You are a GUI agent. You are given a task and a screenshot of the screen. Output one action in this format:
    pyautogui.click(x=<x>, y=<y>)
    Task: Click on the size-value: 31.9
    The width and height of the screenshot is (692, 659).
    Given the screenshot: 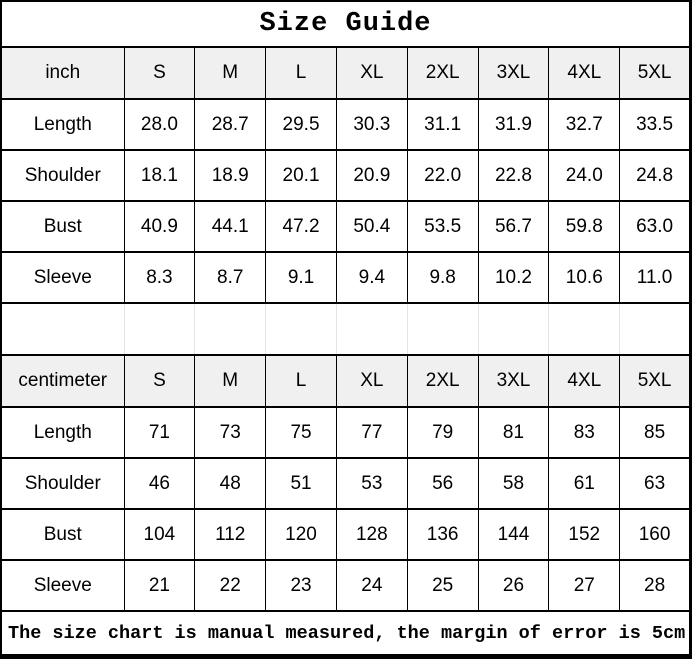 What is the action you would take?
    pyautogui.click(x=513, y=124)
    